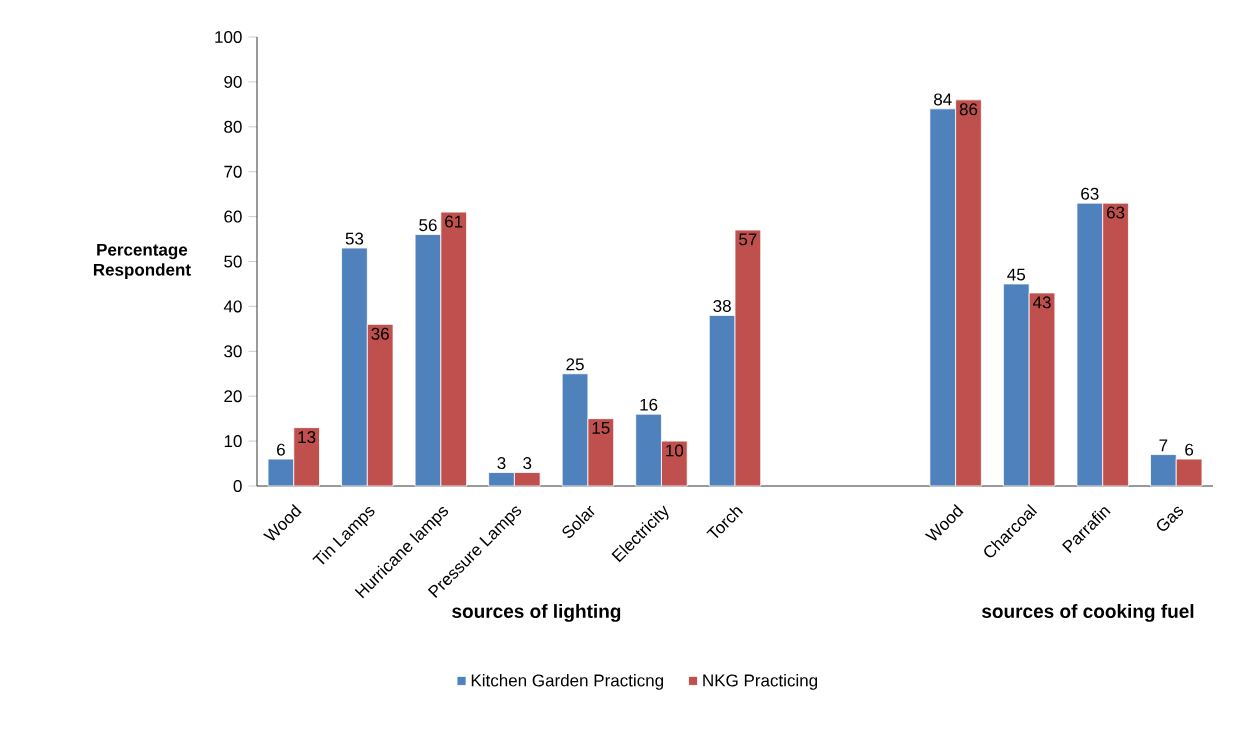 This screenshot has width=1236, height=730. Describe the element at coordinates (428, 225) in the screenshot. I see `data-label: 56` at that location.